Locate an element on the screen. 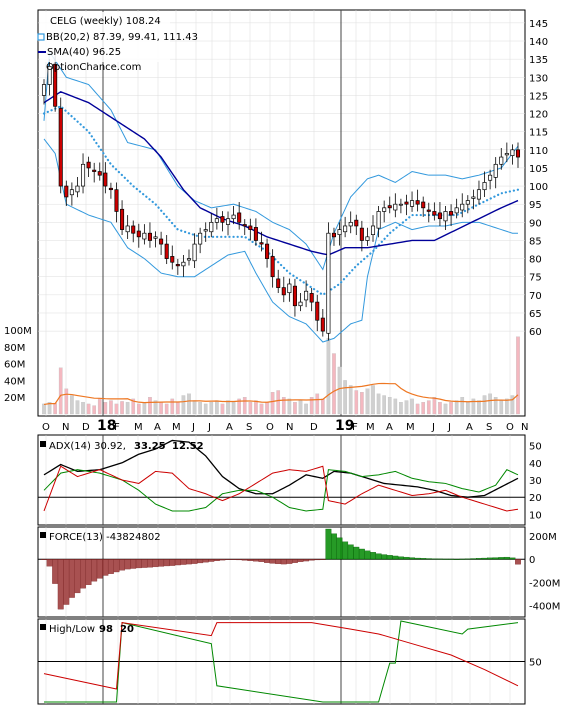 The image size is (566, 706). volume-average-line is located at coordinates (281, 394).